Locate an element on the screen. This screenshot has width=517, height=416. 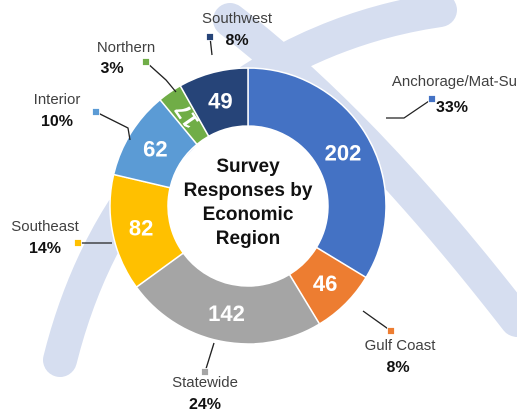
value-label-southwest: 49 is located at coordinates (220, 101).